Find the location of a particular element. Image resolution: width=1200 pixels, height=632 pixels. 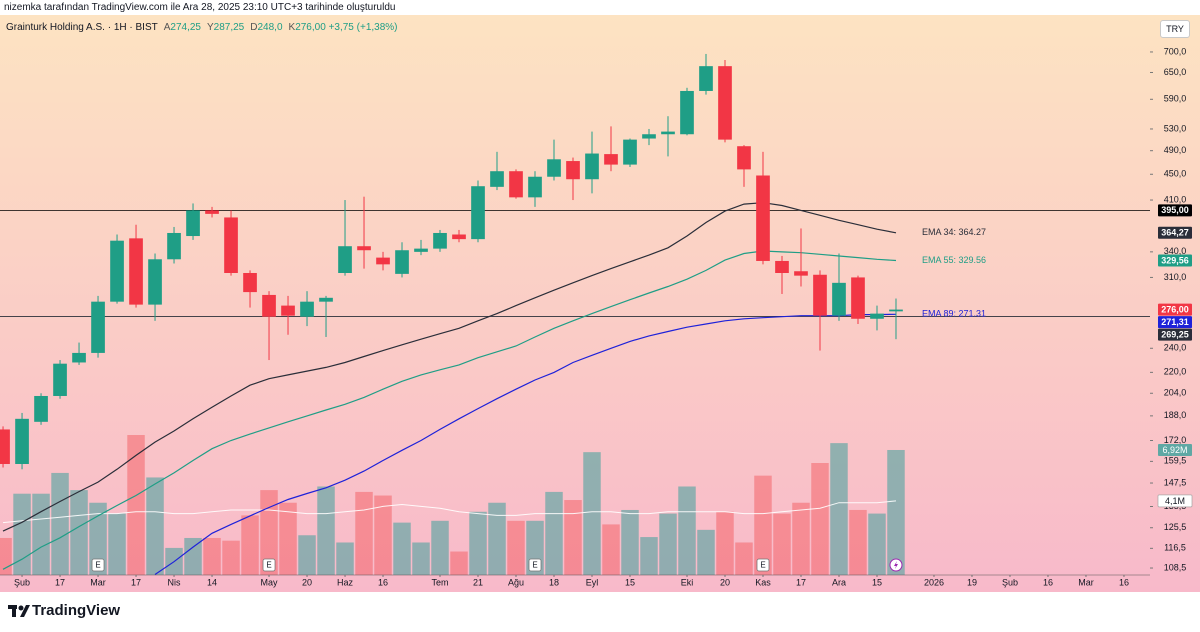

x-tick-label: Eki is located at coordinates (687, 582).